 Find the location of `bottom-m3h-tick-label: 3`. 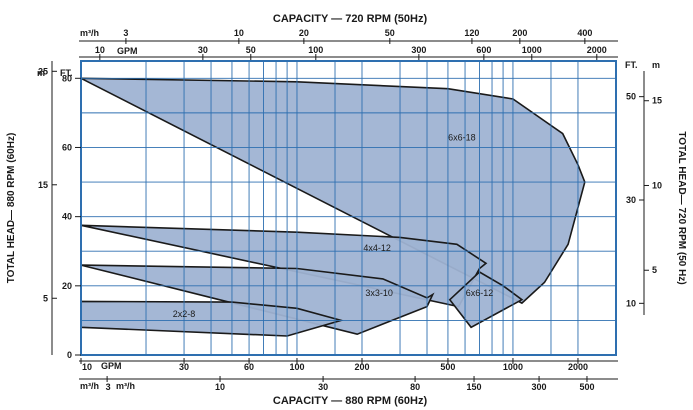

bottom-m3h-tick-label: 3 is located at coordinates (108, 387).